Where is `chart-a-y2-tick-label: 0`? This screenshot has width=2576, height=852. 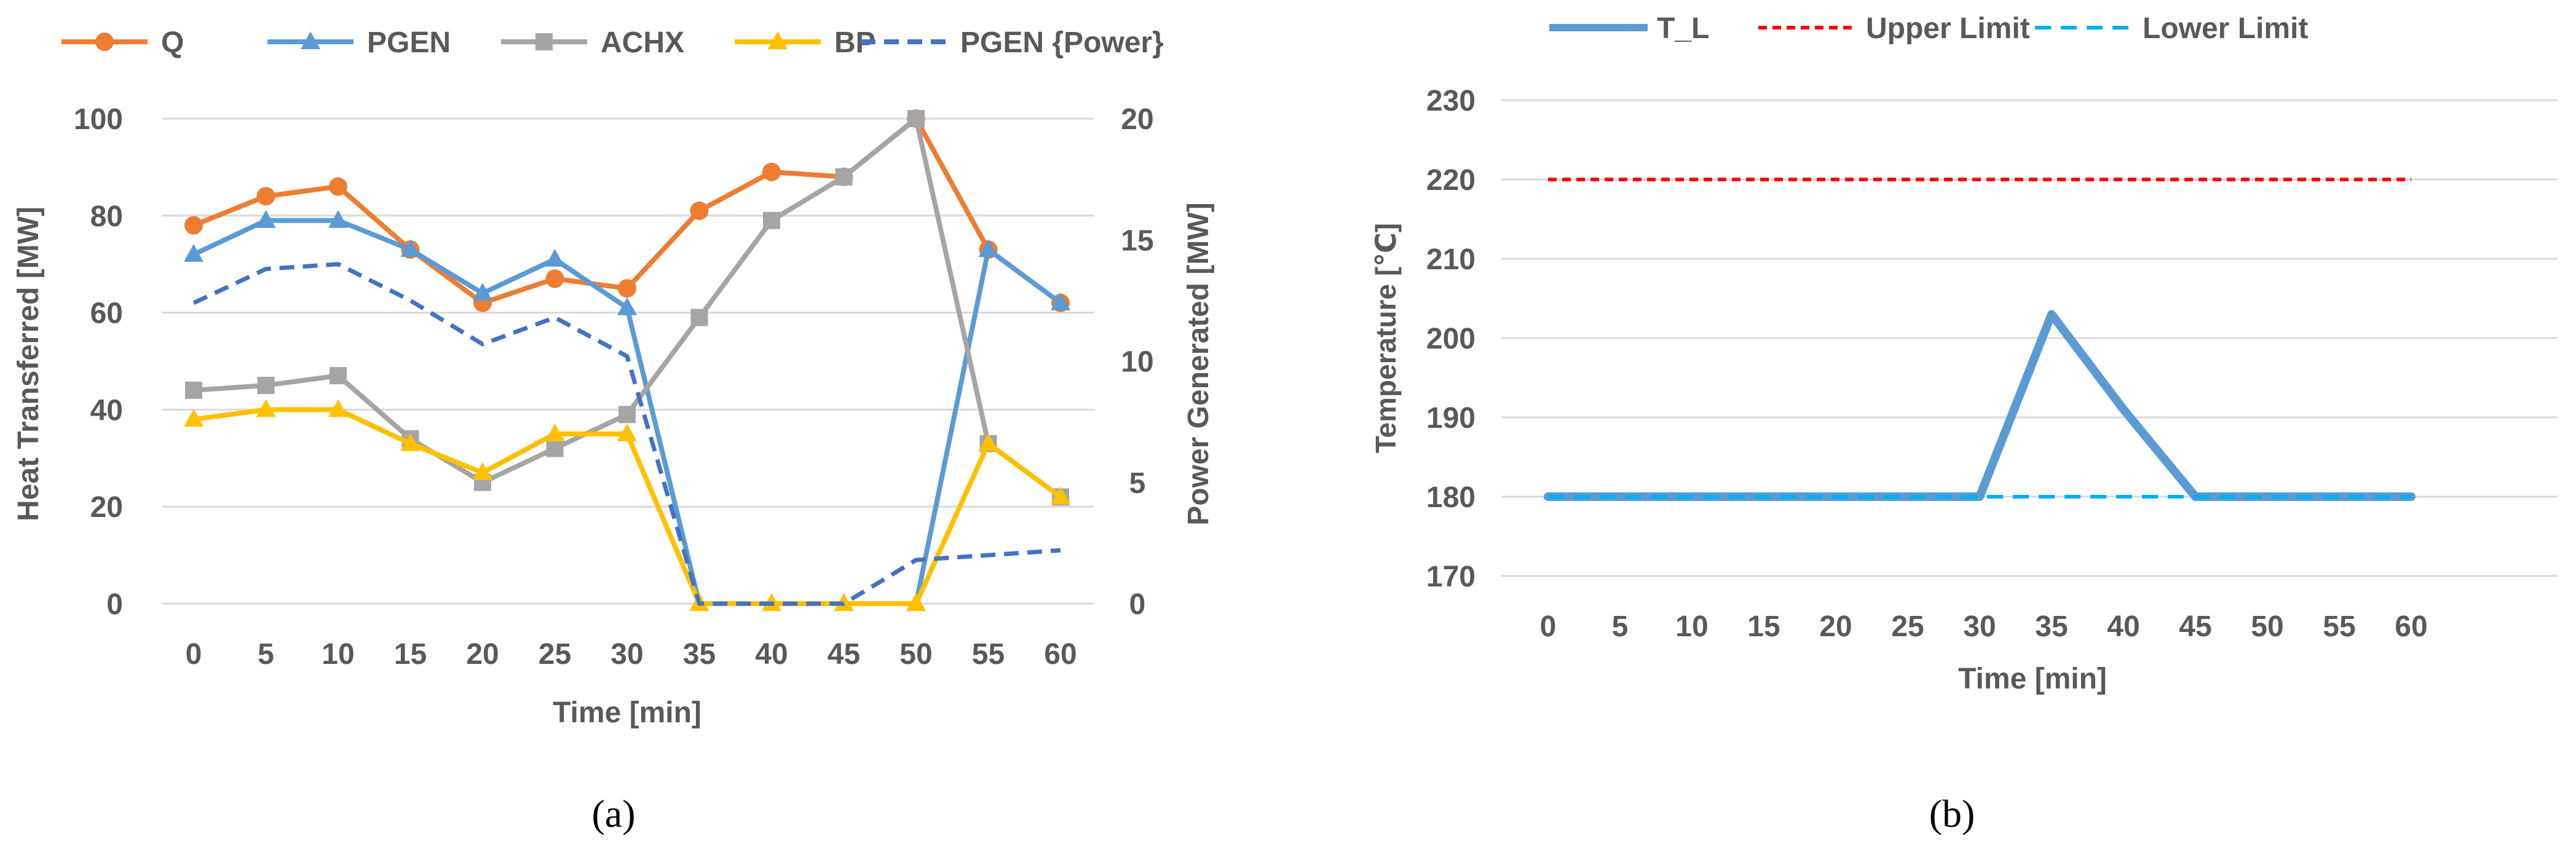
chart-a-y2-tick-label: 0 is located at coordinates (1137, 604).